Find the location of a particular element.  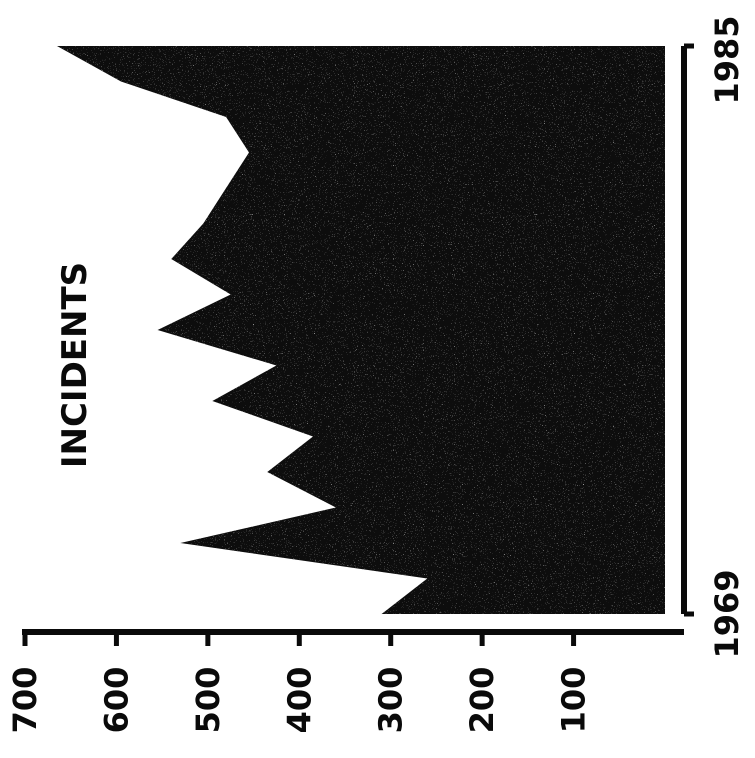

y-tick-label: 300 is located at coordinates (391, 700).